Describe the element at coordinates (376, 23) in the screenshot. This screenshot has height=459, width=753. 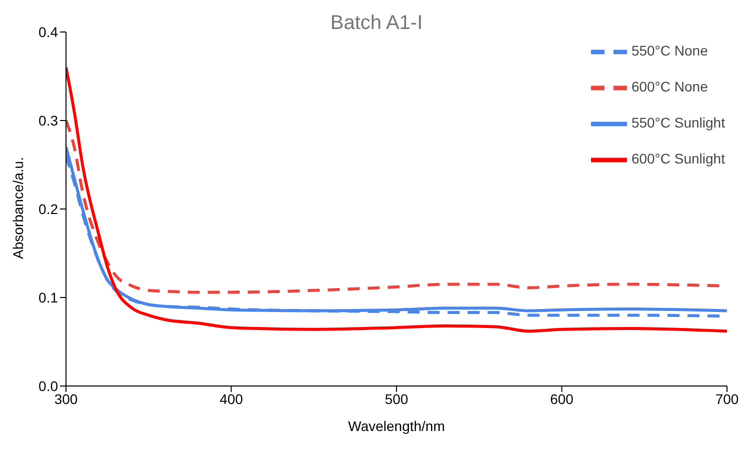
I see `chart-title: Batch A1-I` at that location.